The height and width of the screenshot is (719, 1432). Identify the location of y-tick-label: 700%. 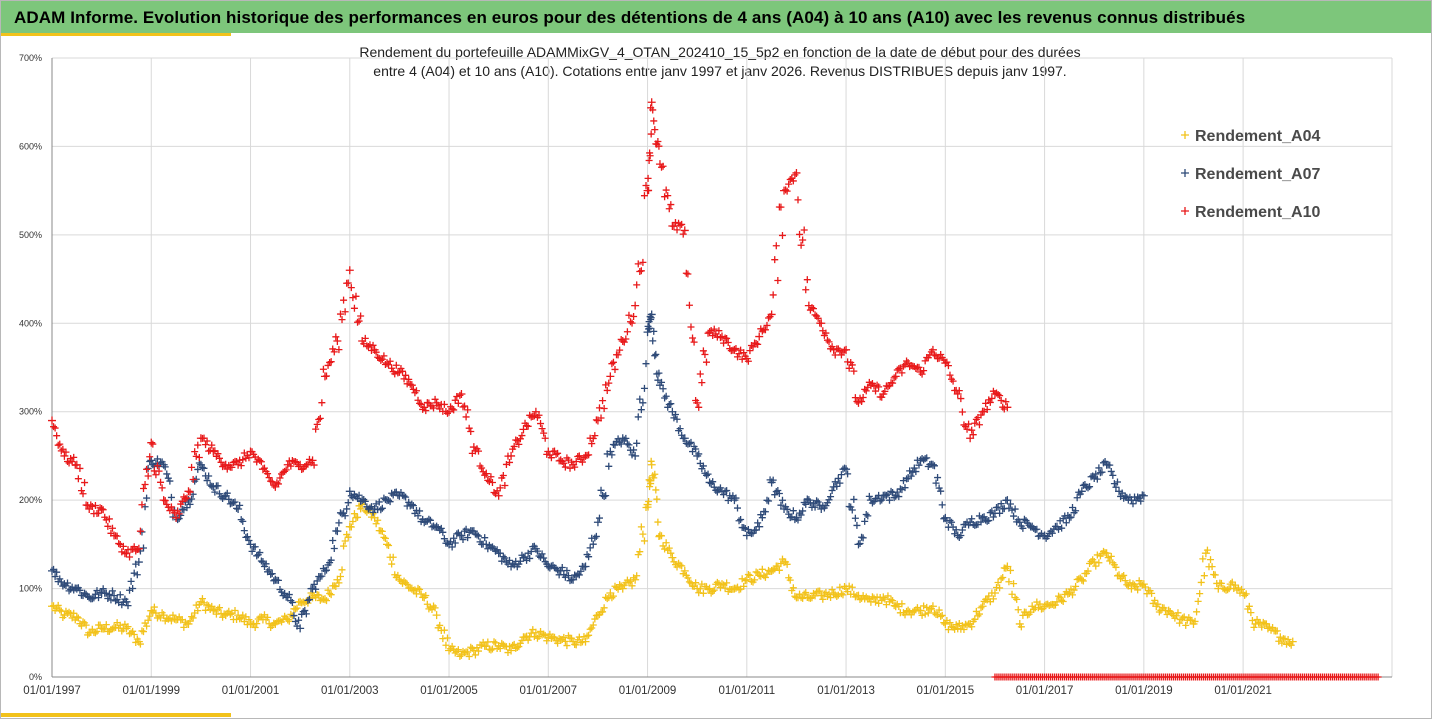
(30, 58).